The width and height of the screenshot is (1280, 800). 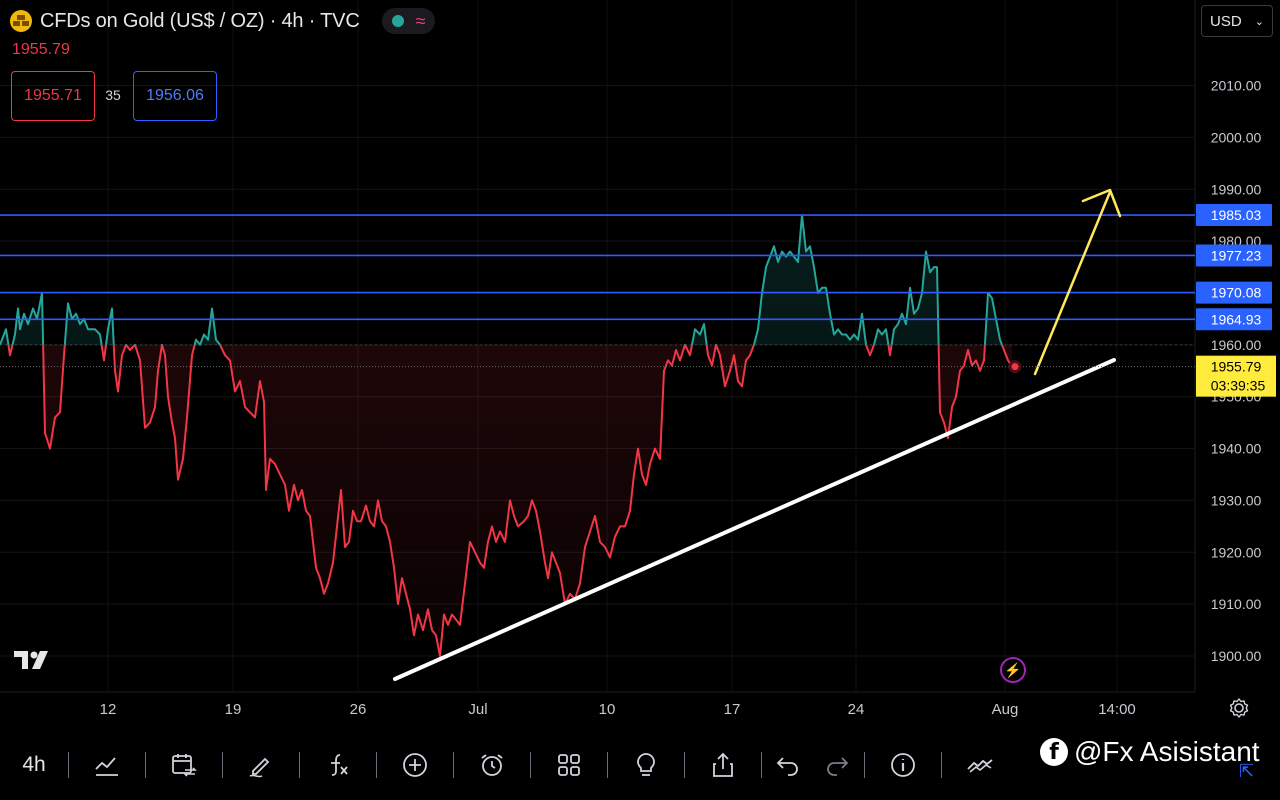 I want to click on grid-icon, so click(x=569, y=765).